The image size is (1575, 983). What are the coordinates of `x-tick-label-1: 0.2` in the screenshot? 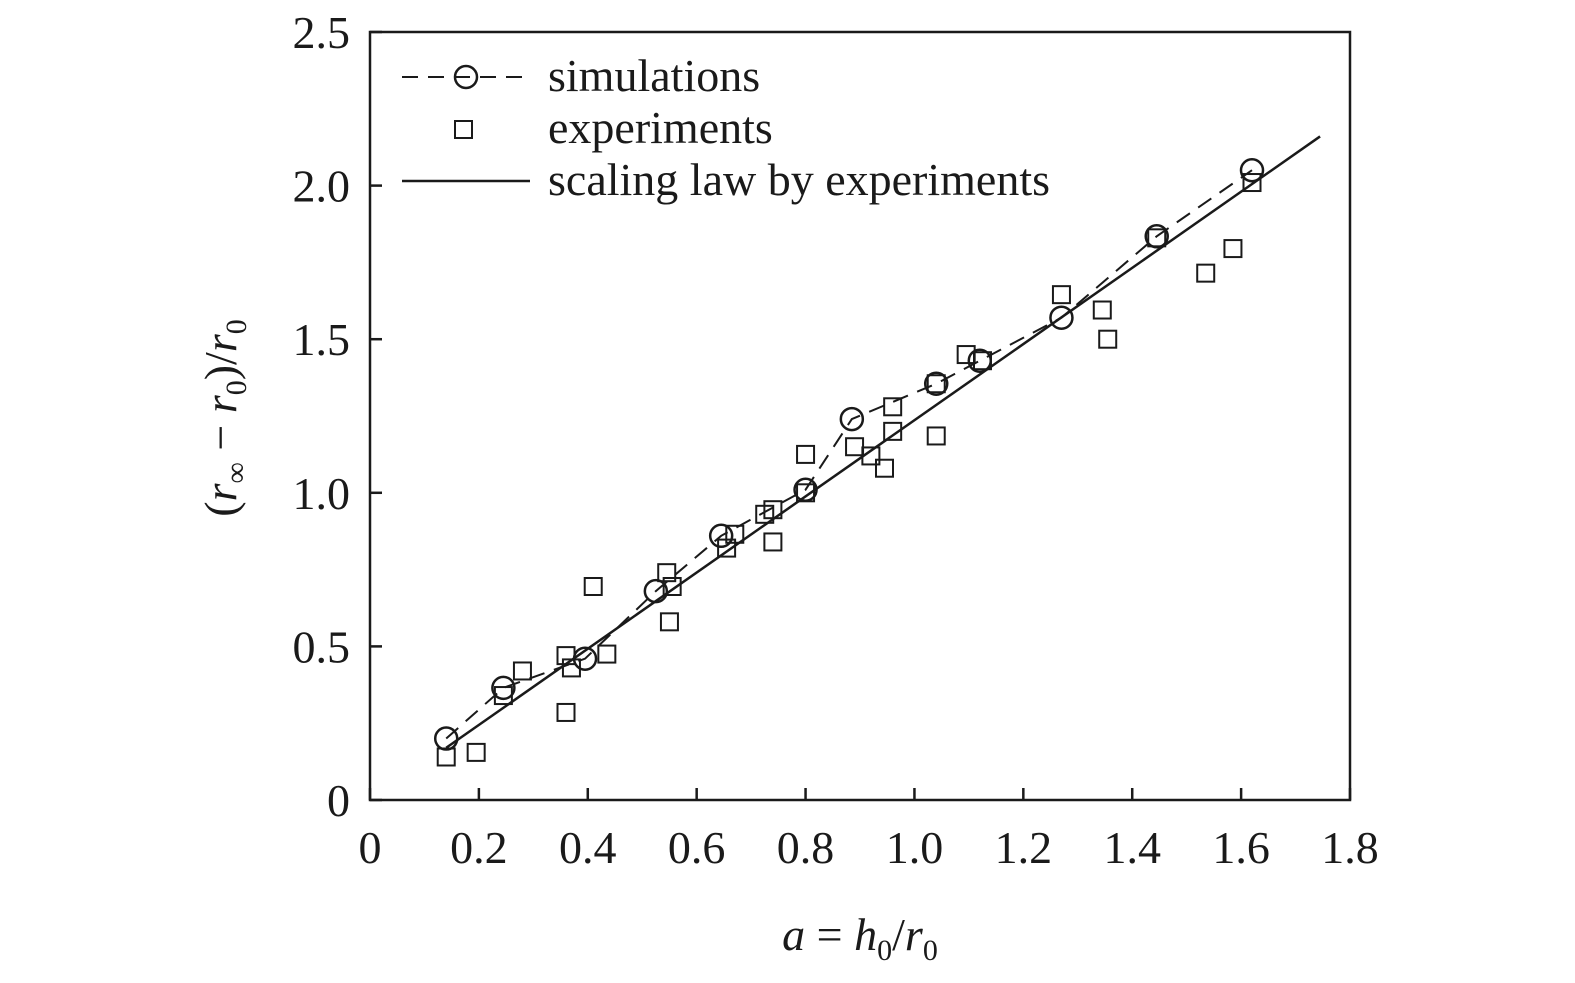 It's located at (479, 847).